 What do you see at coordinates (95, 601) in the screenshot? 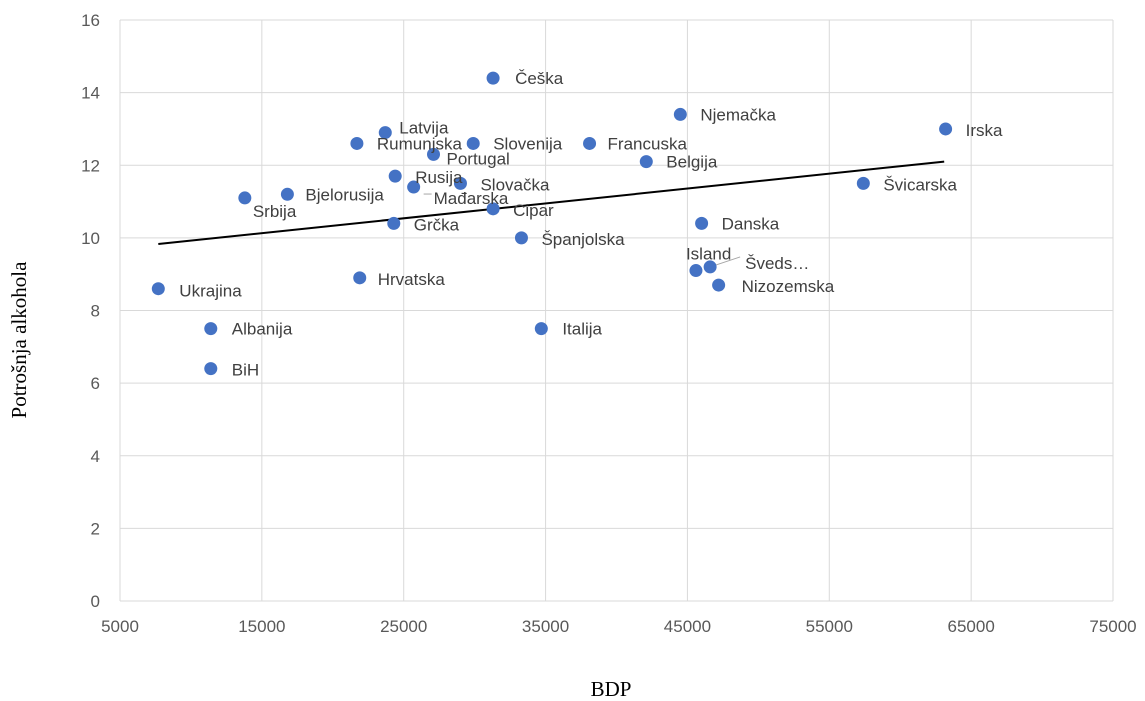
I see `y-tick-label: 0` at bounding box center [95, 601].